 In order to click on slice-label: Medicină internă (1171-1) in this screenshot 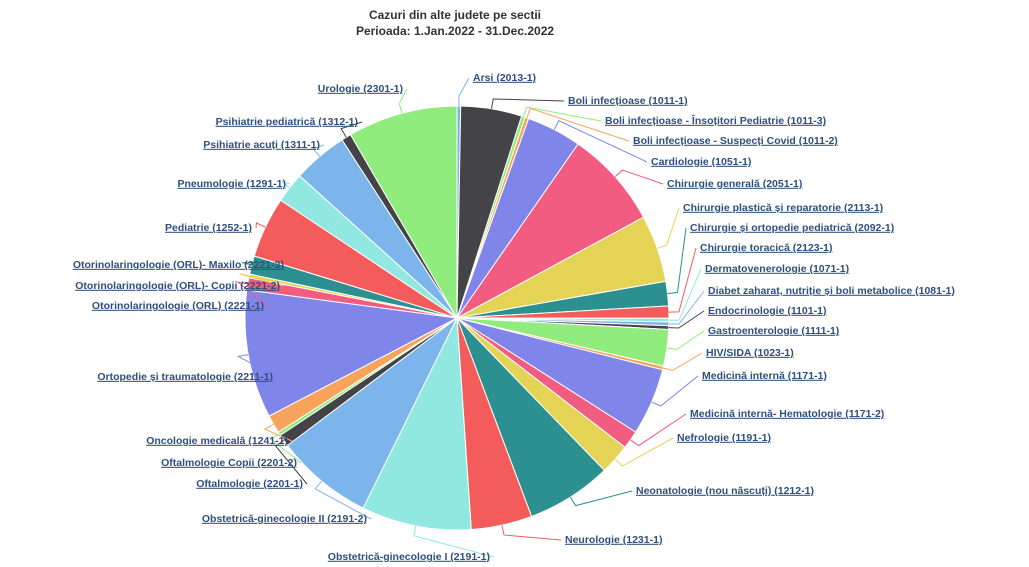, I will do `click(764, 376)`.